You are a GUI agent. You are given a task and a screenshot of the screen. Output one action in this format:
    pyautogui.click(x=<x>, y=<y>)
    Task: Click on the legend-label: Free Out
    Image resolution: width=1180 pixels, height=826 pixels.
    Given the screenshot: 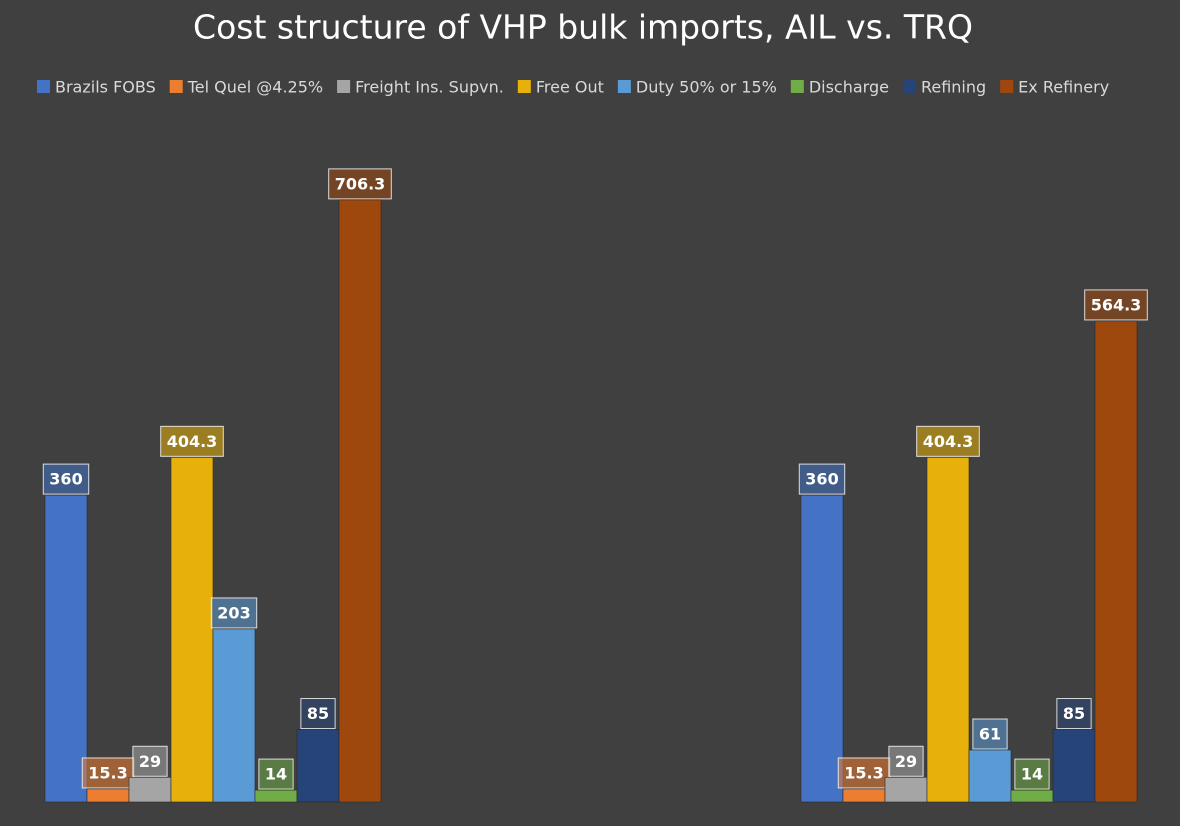 What is the action you would take?
    pyautogui.click(x=570, y=87)
    